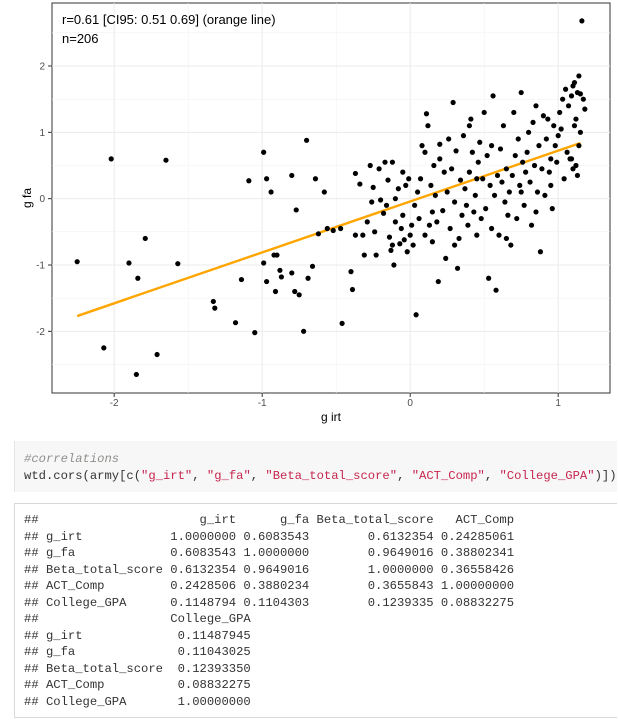 Image resolution: width=618 pixels, height=725 pixels. Describe the element at coordinates (80, 38) in the screenshot. I see `annotation-line-2: n=206` at that location.